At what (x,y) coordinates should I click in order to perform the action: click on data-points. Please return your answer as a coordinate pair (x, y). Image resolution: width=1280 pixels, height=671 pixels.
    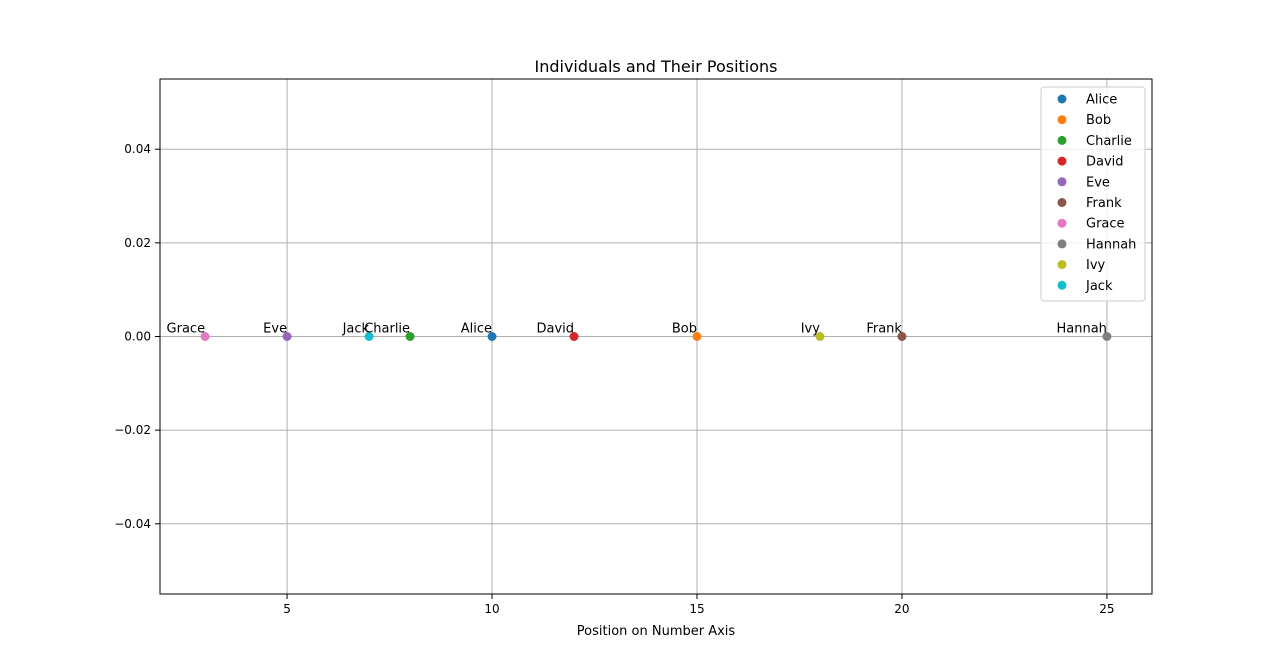
    Looking at the image, I should click on (656, 336).